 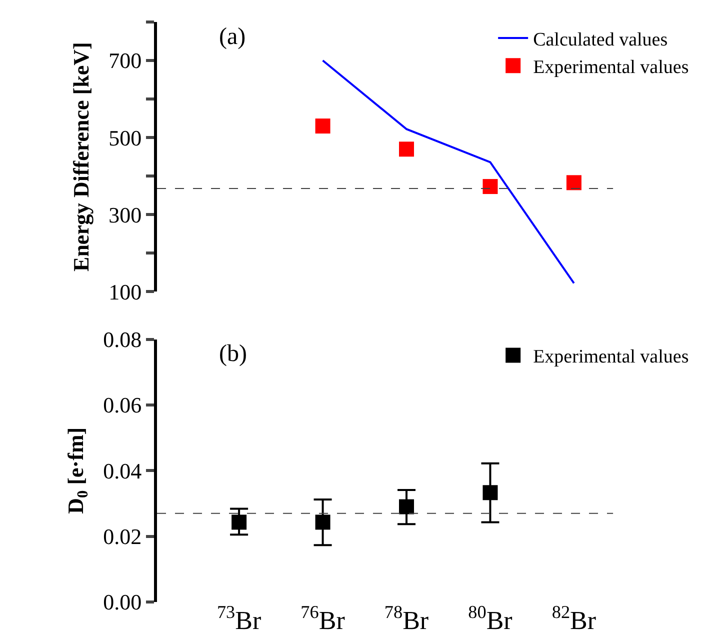 I want to click on y-tick-label: 500, so click(x=125, y=137).